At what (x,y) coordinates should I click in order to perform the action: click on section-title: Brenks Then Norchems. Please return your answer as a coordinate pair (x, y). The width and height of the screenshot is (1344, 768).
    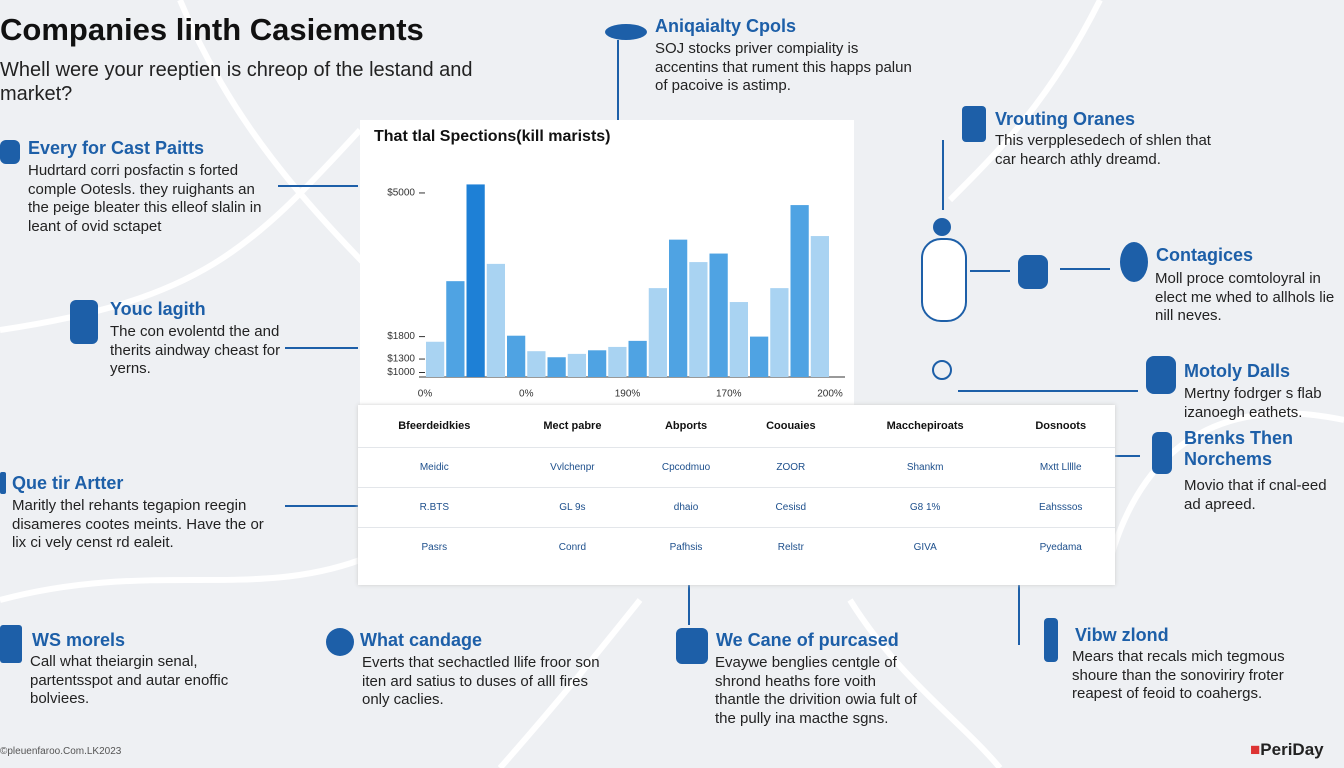
    Looking at the image, I should click on (1239, 448).